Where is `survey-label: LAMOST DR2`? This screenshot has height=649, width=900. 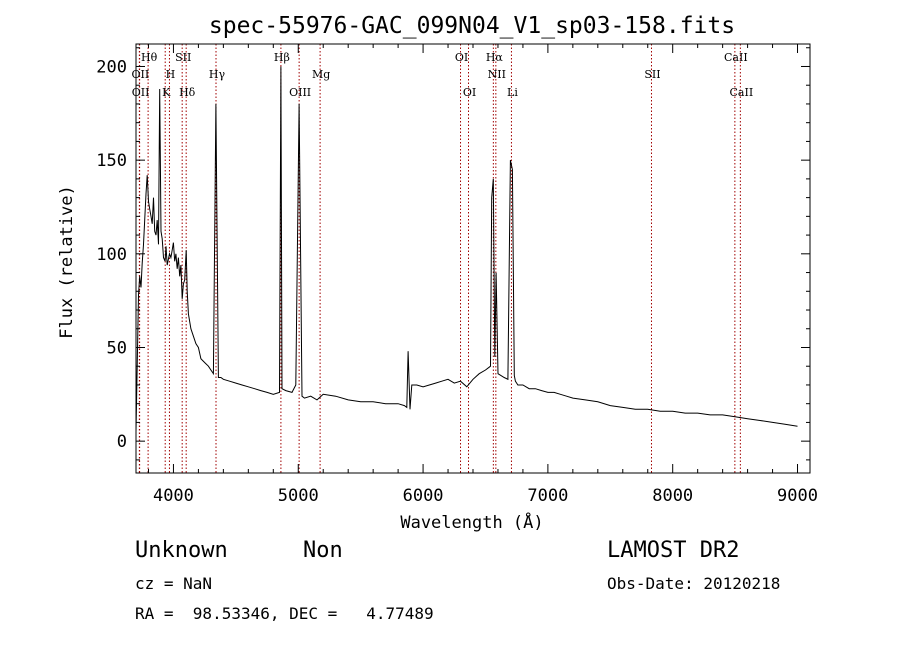 survey-label: LAMOST DR2 is located at coordinates (673, 550).